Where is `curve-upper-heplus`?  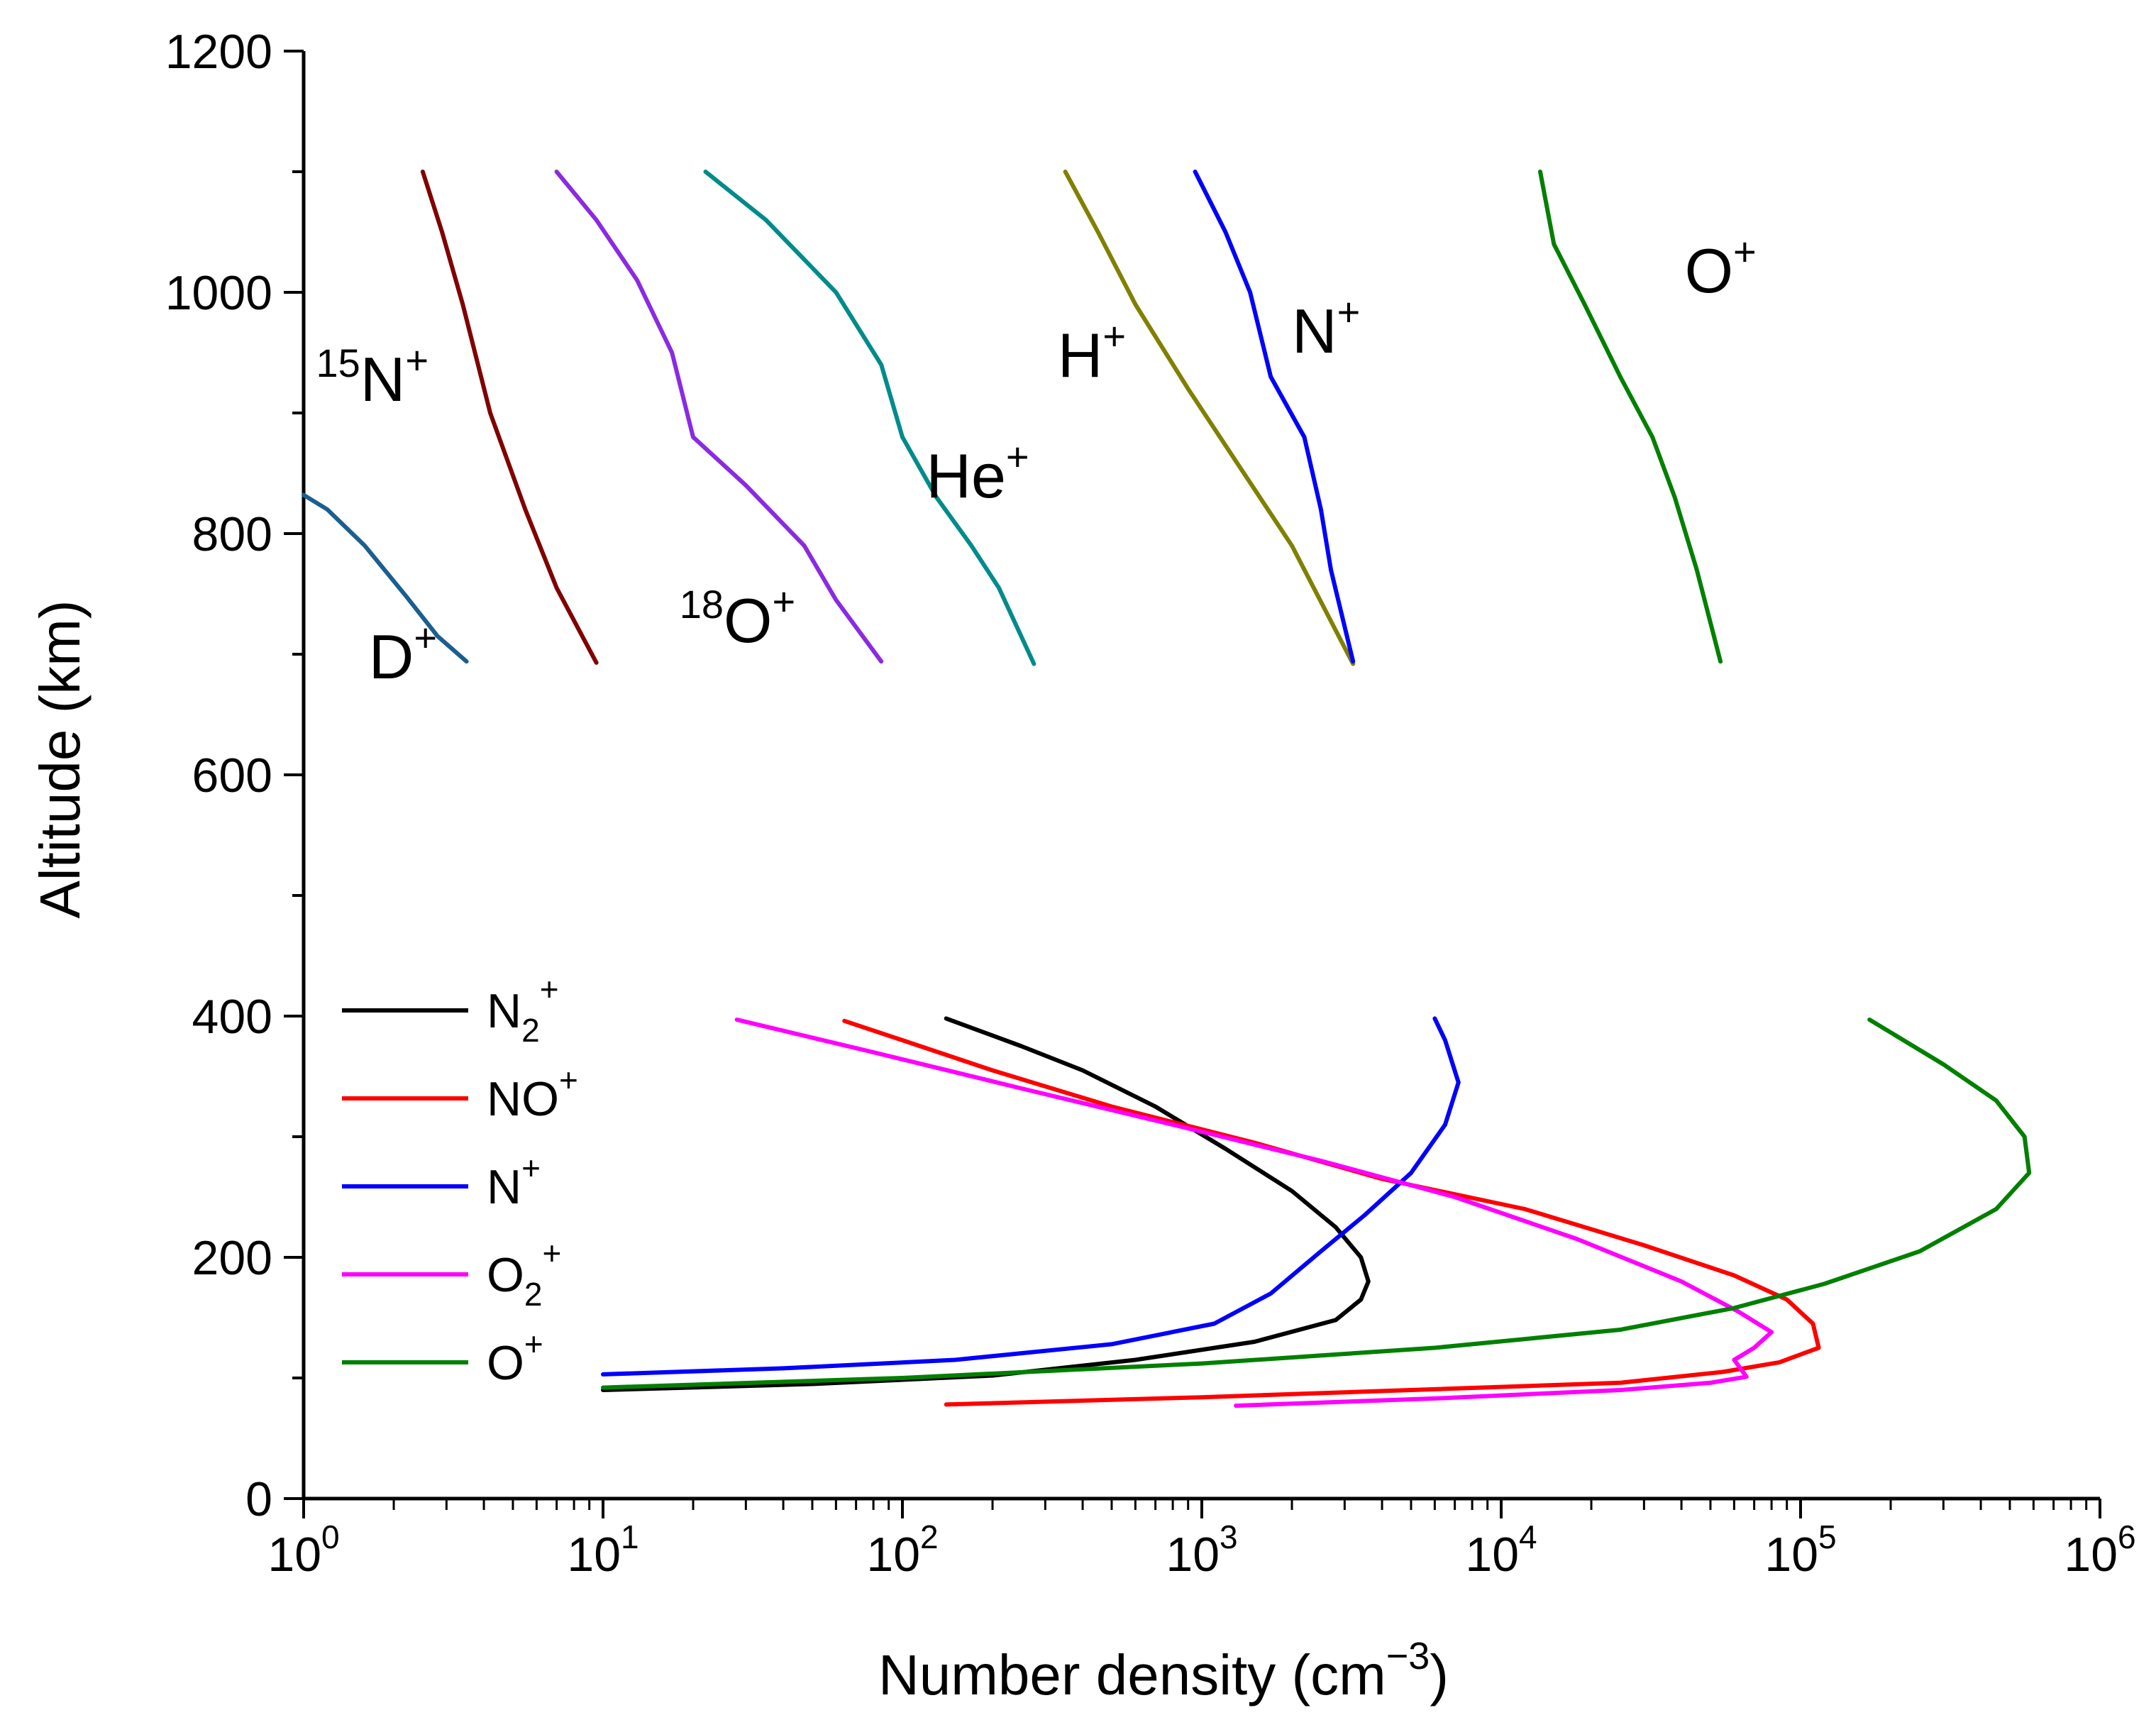
curve-upper-heplus is located at coordinates (869, 418).